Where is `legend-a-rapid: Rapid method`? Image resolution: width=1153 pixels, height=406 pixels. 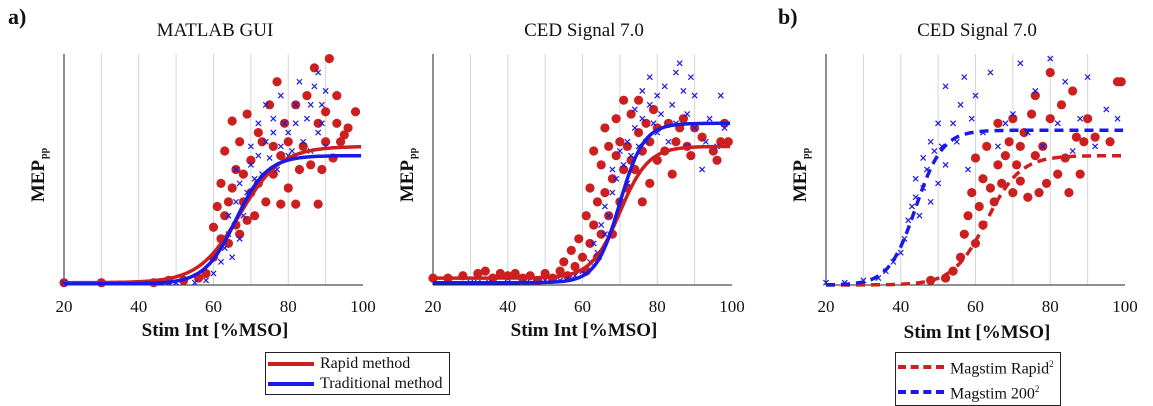 legend-a-rapid: Rapid method is located at coordinates (355, 364).